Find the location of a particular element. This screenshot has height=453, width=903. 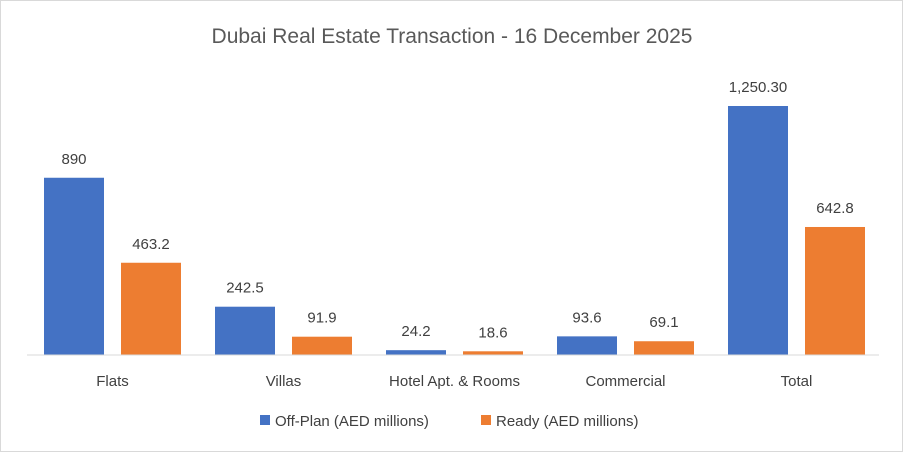

data-label-ready-total: 642.8 is located at coordinates (835, 208).